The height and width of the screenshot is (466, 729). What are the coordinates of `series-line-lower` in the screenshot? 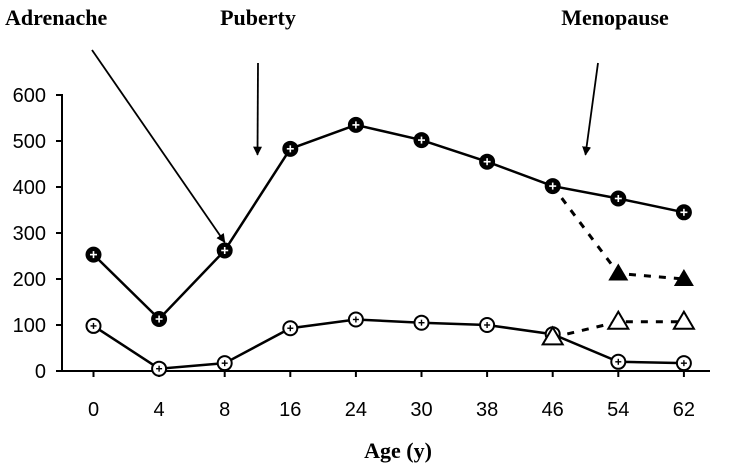 It's located at (388, 344).